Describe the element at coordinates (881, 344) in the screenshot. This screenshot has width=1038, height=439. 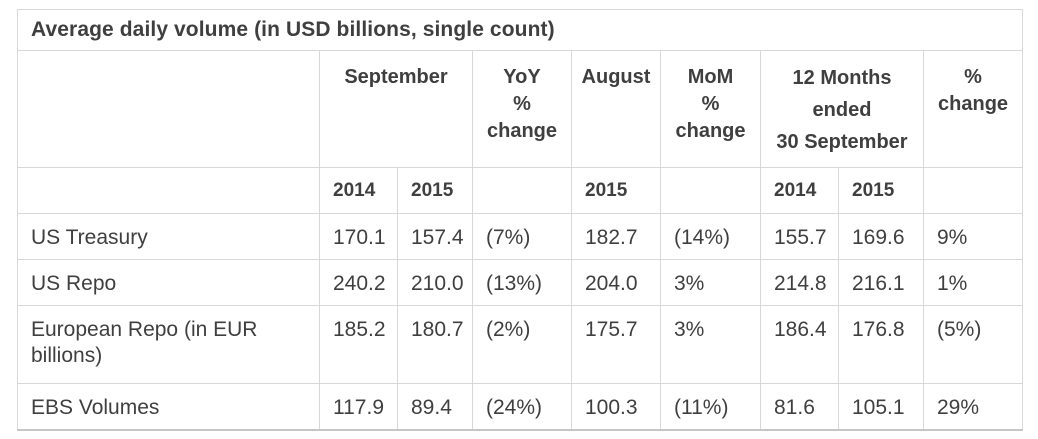
I see `cell-12m-2015: 176.8` at that location.